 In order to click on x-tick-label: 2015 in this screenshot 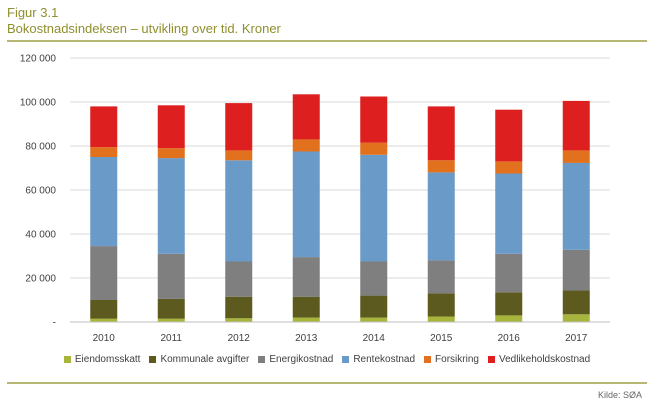, I will do `click(441, 338)`.